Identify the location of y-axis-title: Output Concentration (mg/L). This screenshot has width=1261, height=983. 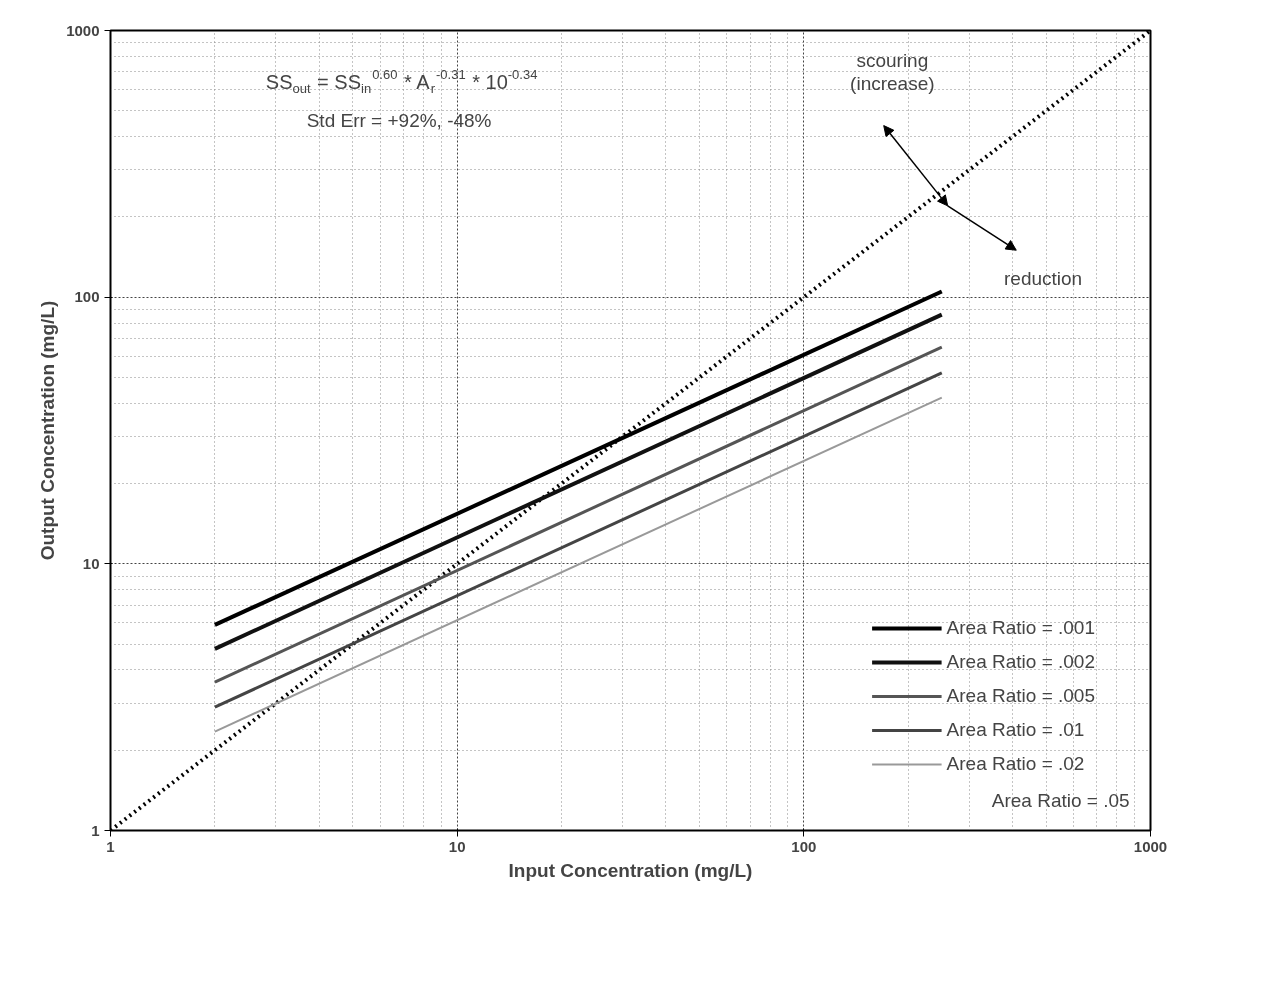
(48, 430).